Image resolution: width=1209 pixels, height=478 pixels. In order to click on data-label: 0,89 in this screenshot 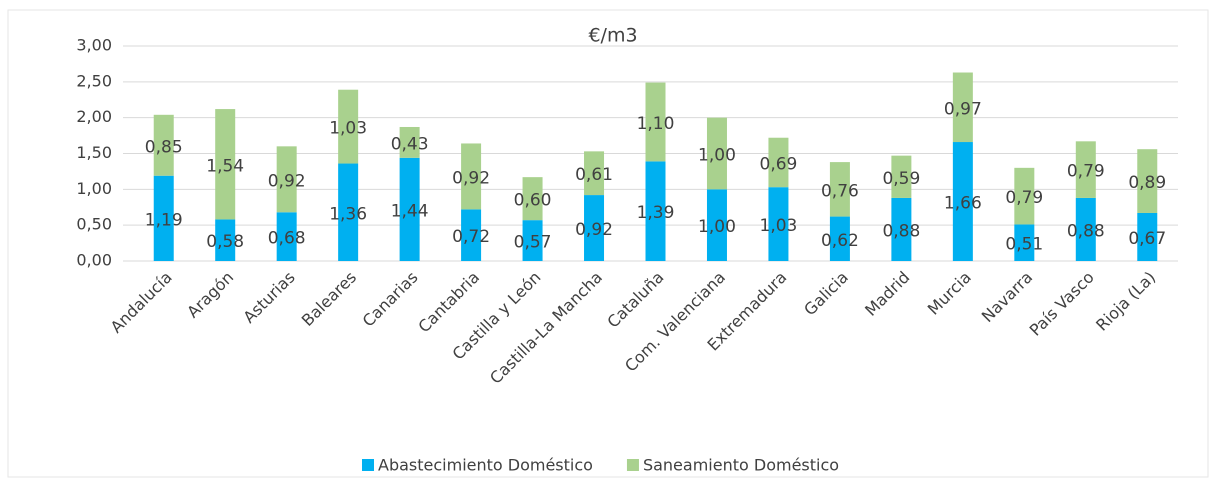, I will do `click(1147, 183)`.